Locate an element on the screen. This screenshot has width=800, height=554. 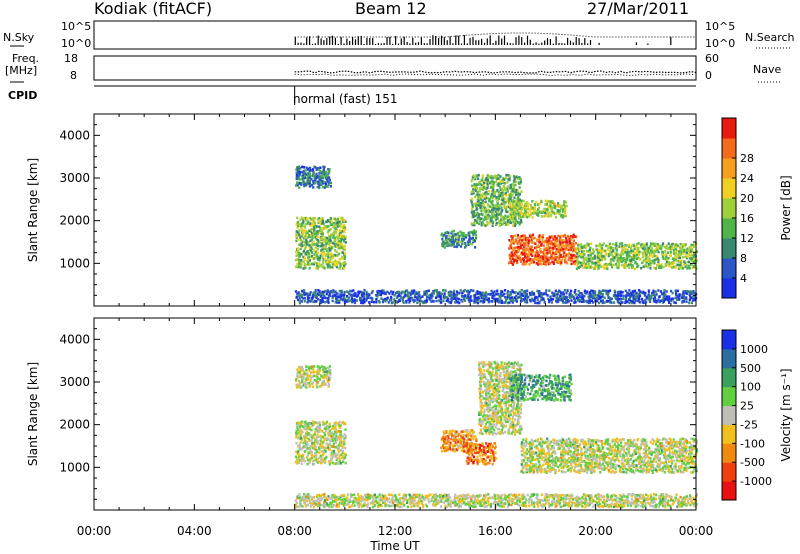
cpid-label: CPID is located at coordinates (23, 95).